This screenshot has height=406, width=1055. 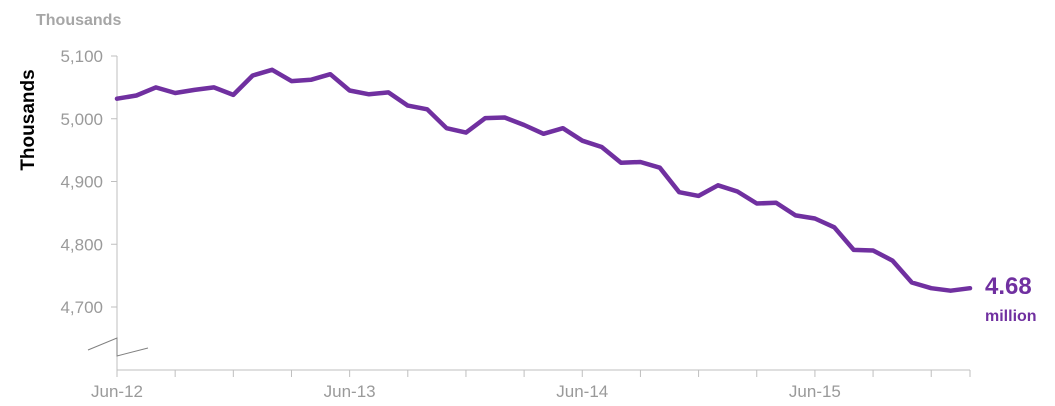 I want to click on y-tick-label: 4,700, so click(x=81, y=307).